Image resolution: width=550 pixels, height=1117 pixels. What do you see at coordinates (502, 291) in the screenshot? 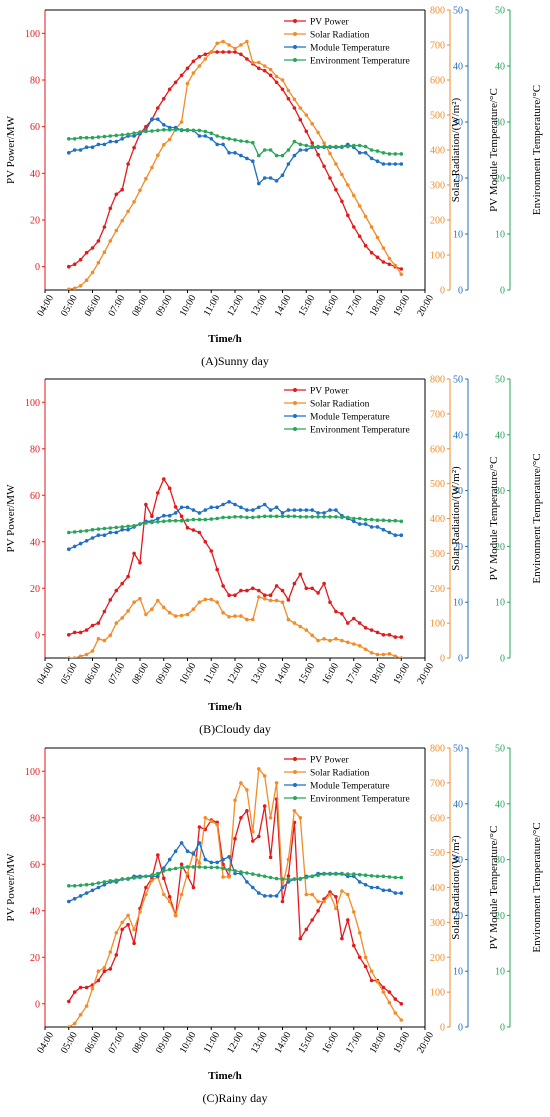
I see `env-temp-tick-label: 0` at bounding box center [502, 291].